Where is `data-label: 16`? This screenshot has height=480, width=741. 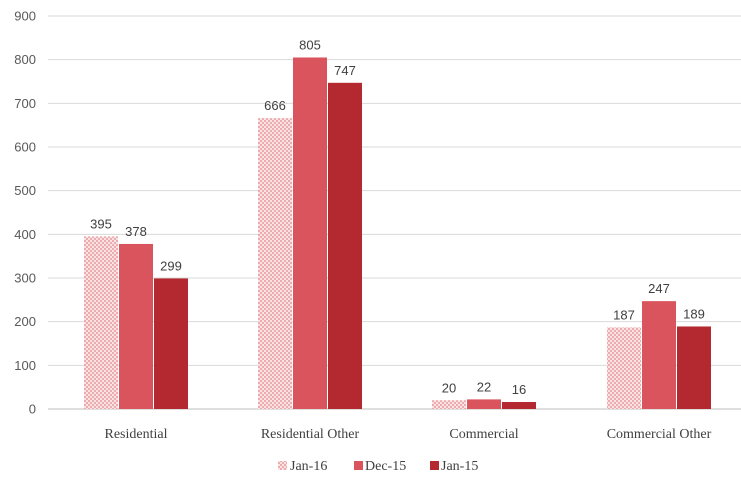
data-label: 16 is located at coordinates (519, 389).